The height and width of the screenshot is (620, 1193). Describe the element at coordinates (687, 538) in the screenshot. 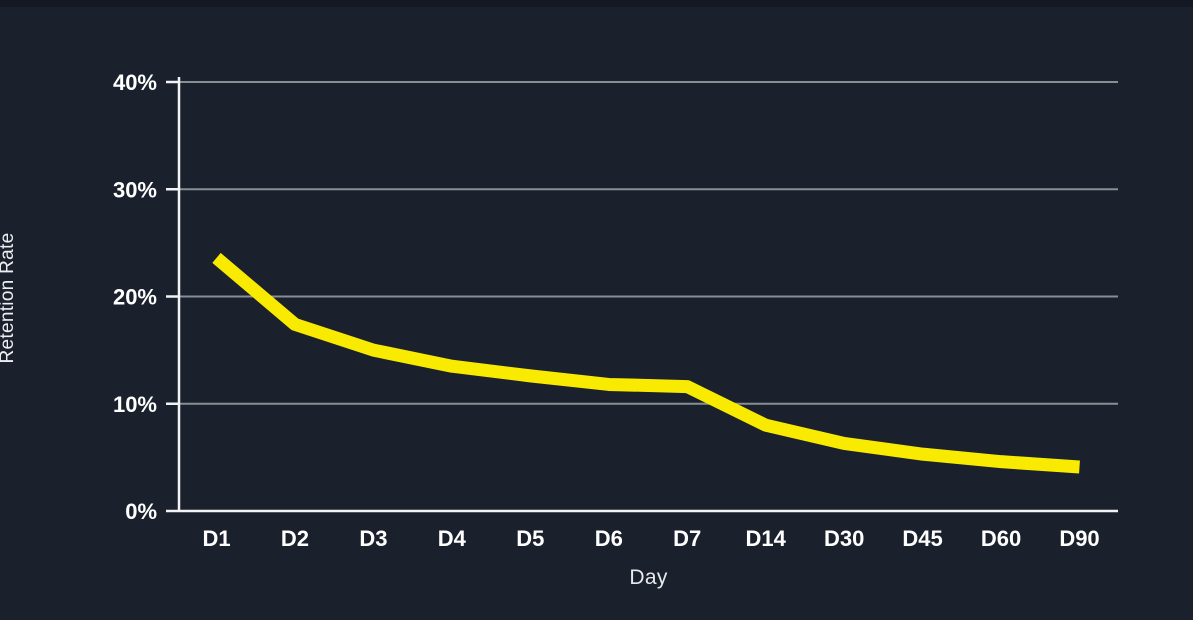

I see `x-tick-label-D7: D7` at that location.